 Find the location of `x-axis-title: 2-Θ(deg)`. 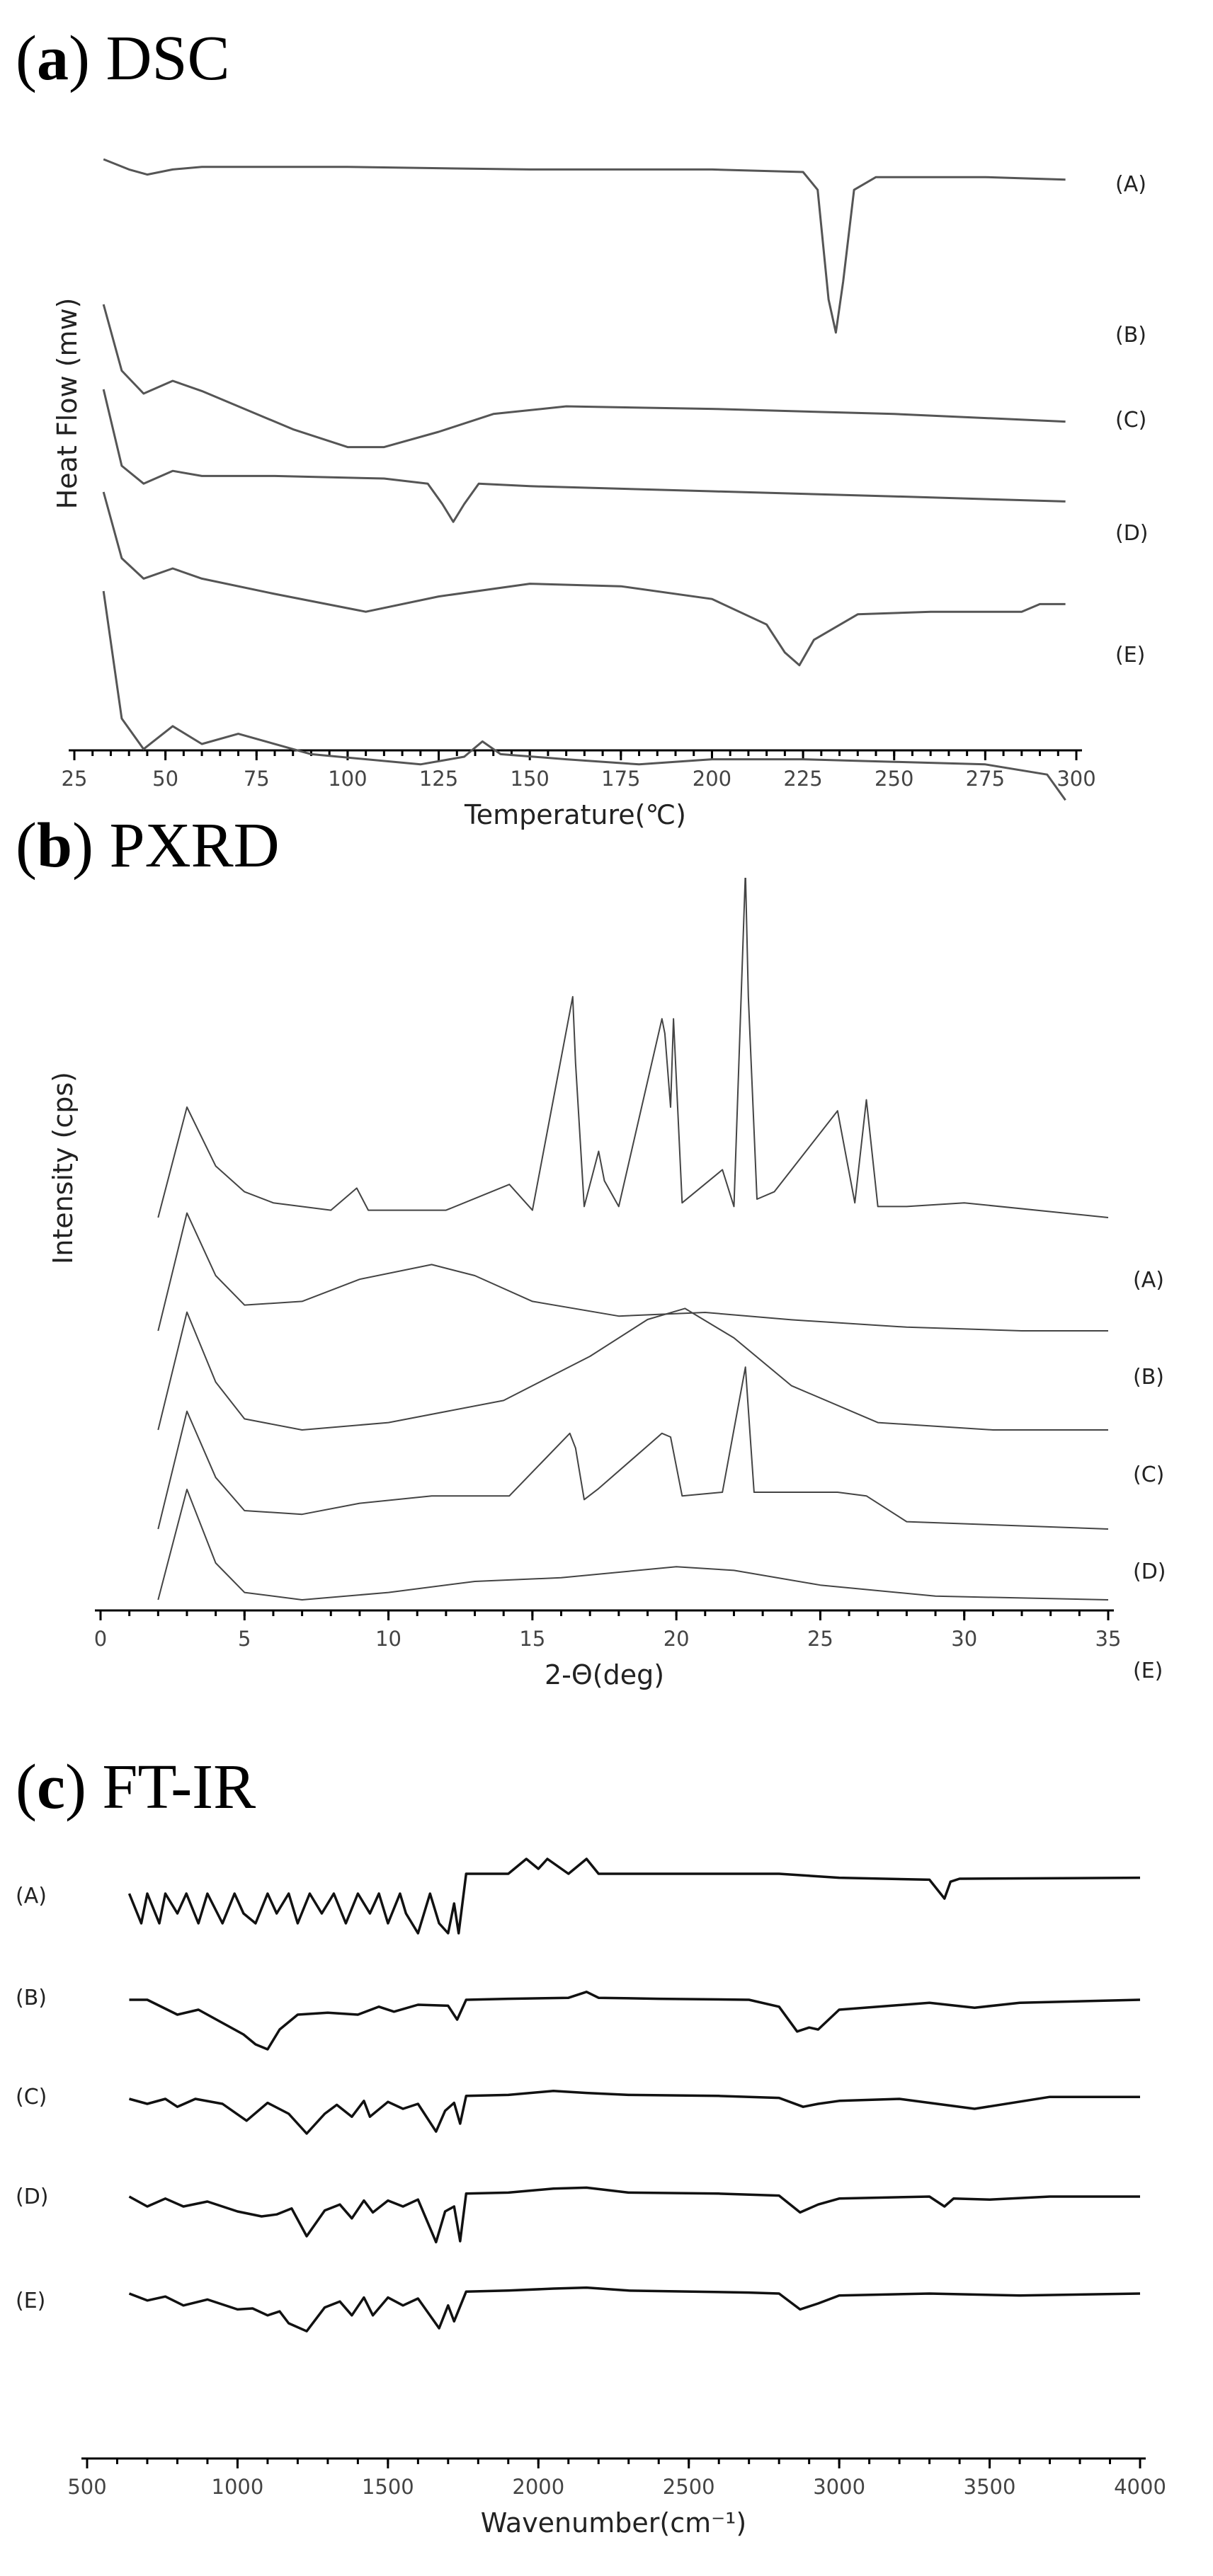

x-axis-title: 2-Θ(deg) is located at coordinates (604, 1674).